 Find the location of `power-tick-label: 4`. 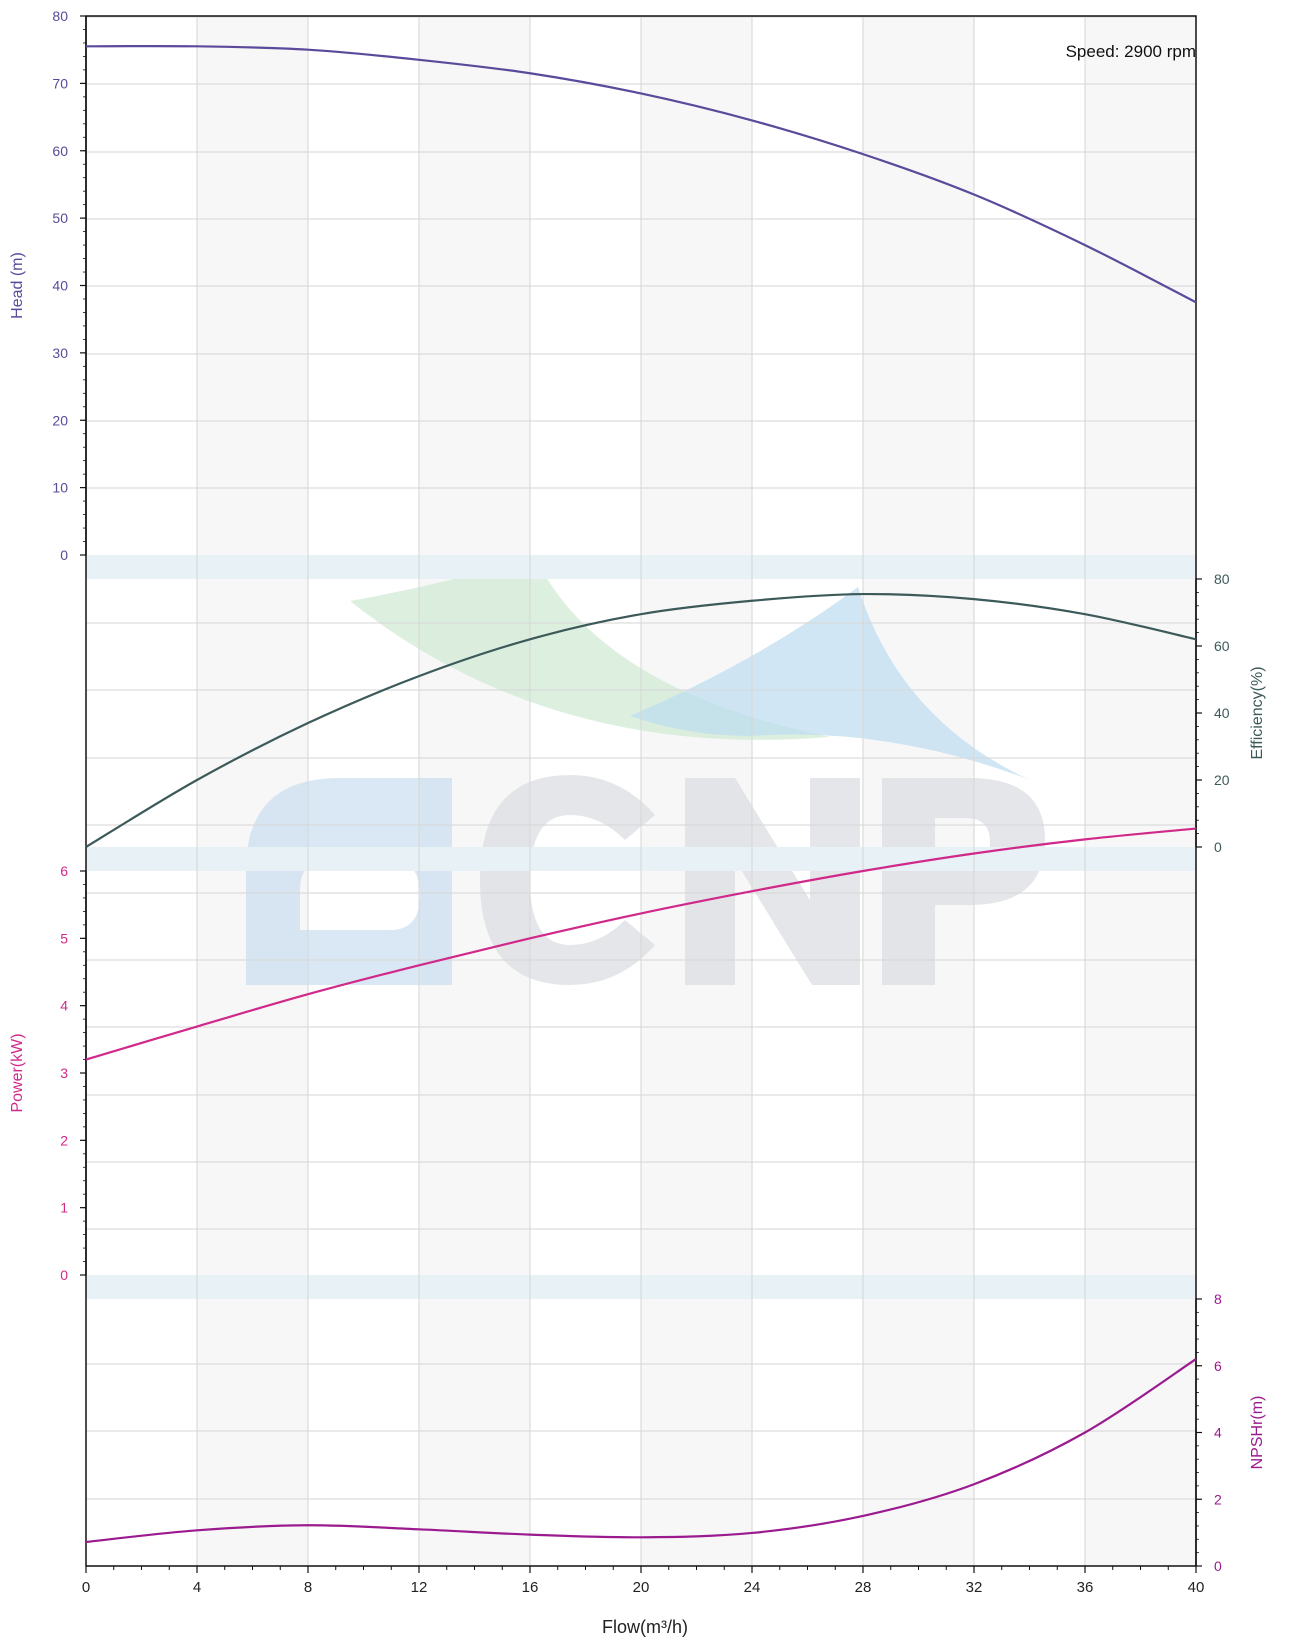

power-tick-label: 4 is located at coordinates (64, 1006).